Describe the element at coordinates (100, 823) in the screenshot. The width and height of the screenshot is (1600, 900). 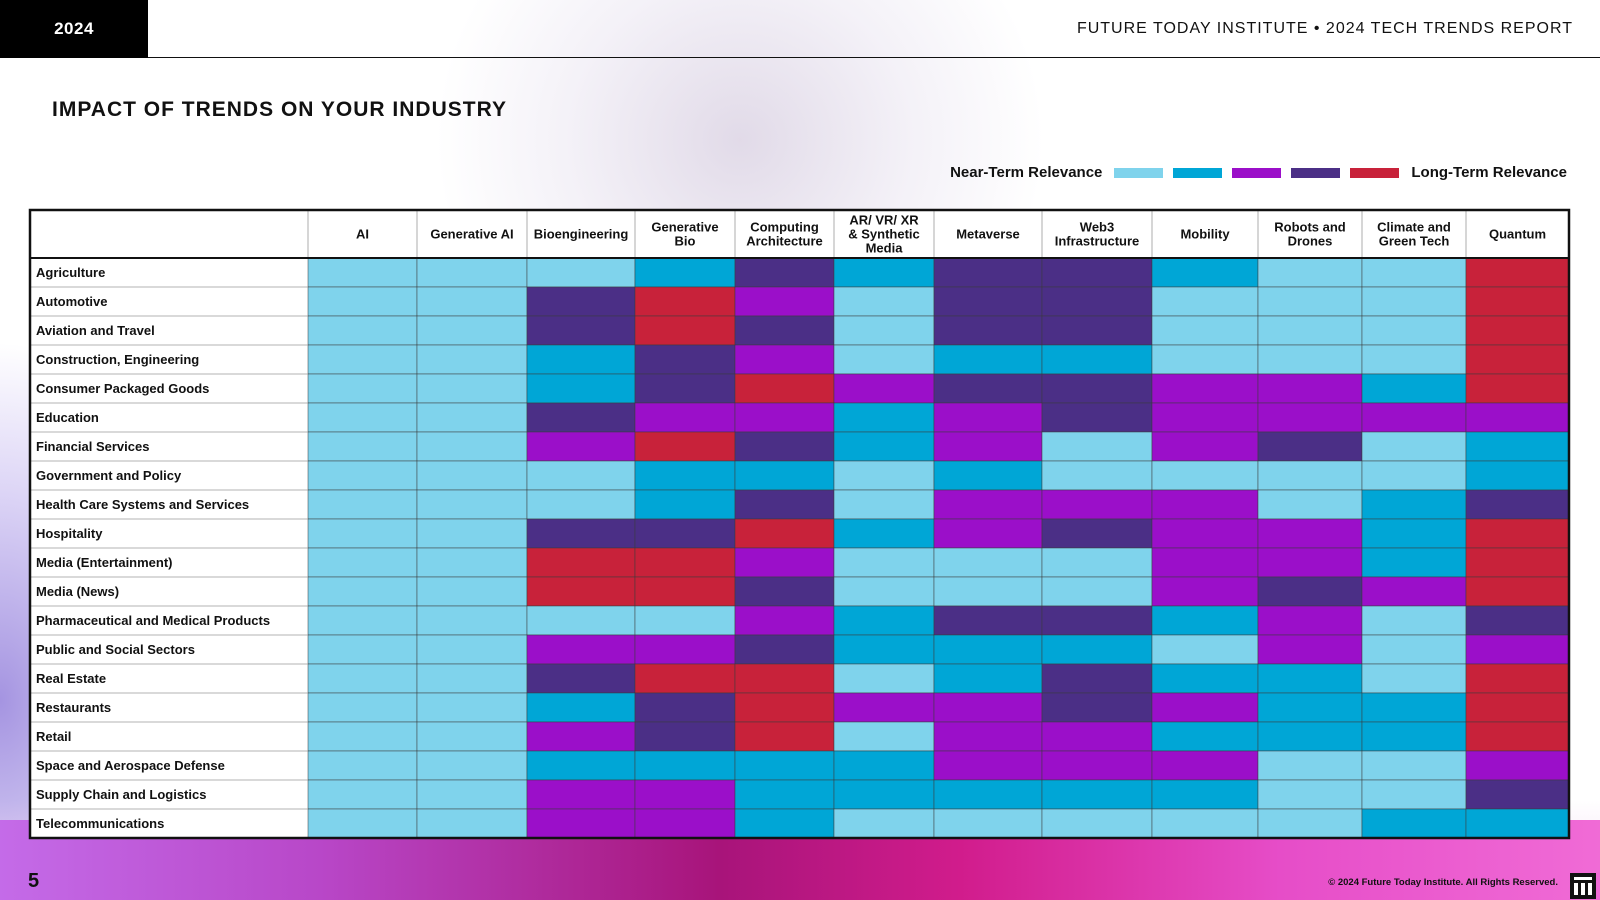
I see `row-label: Telecommunications` at that location.